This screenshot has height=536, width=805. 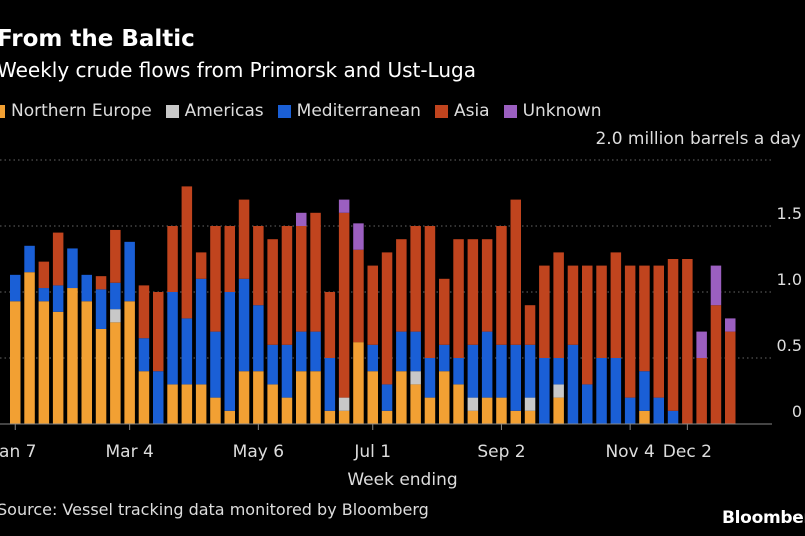 What do you see at coordinates (284, 111) in the screenshot?
I see `legend-swatch-mediterranean` at bounding box center [284, 111].